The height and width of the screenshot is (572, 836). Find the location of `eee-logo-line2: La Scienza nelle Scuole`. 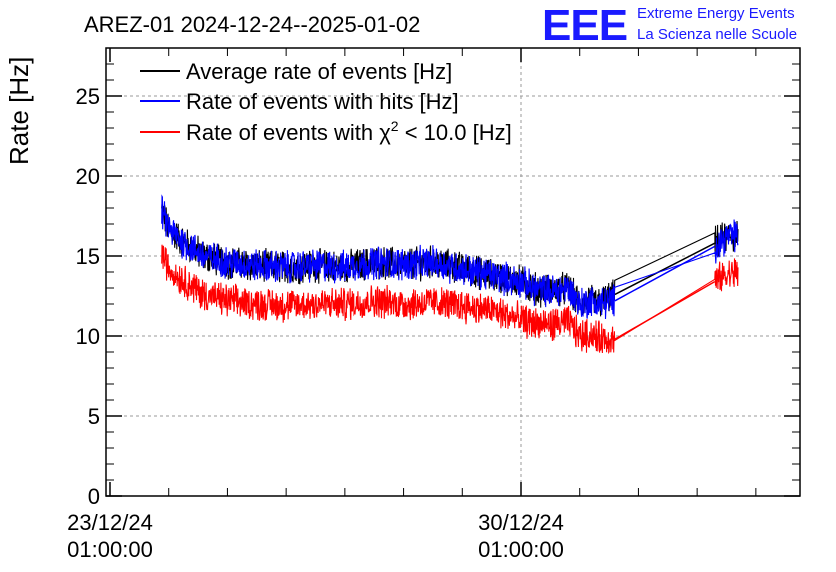

eee-logo-line2: La Scienza nelle Scuole is located at coordinates (717, 34).